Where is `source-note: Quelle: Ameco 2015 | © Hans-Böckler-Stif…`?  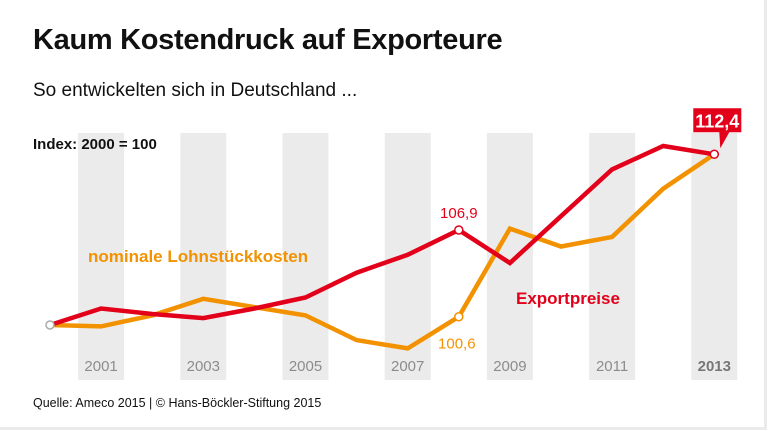
source-note: Quelle: Ameco 2015 | © Hans-Böckler-Stif… is located at coordinates (177, 403).